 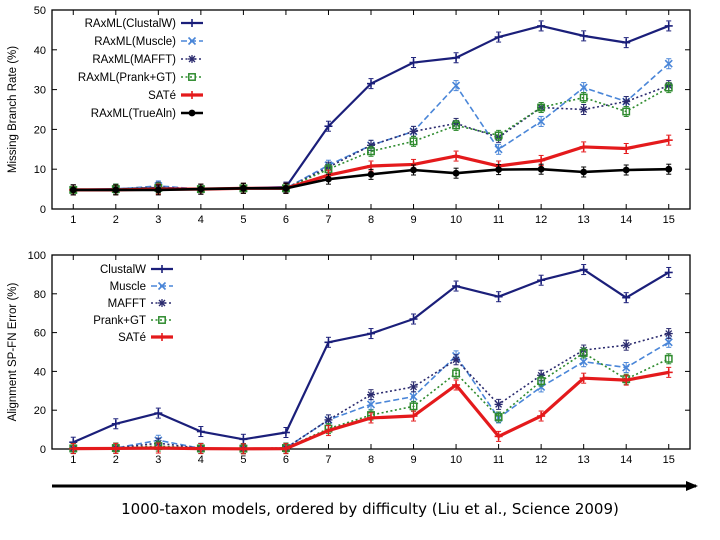 What do you see at coordinates (40, 91) in the screenshot?
I see `y-tick-label: 30` at bounding box center [40, 91].